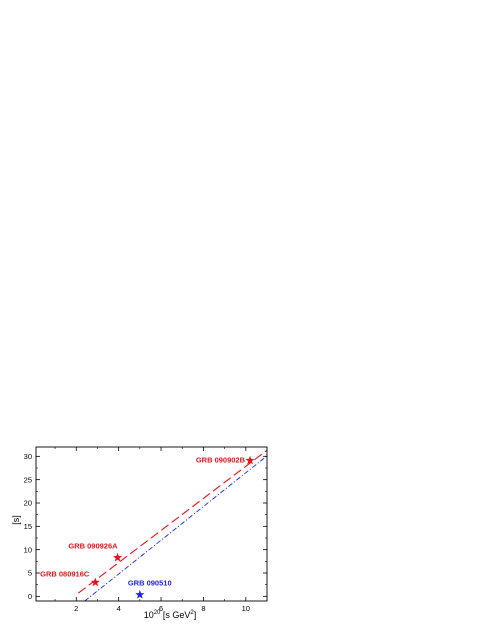 The image size is (491, 635). I want to click on x-axis-title-unit-exponent: 2, so click(192, 613).